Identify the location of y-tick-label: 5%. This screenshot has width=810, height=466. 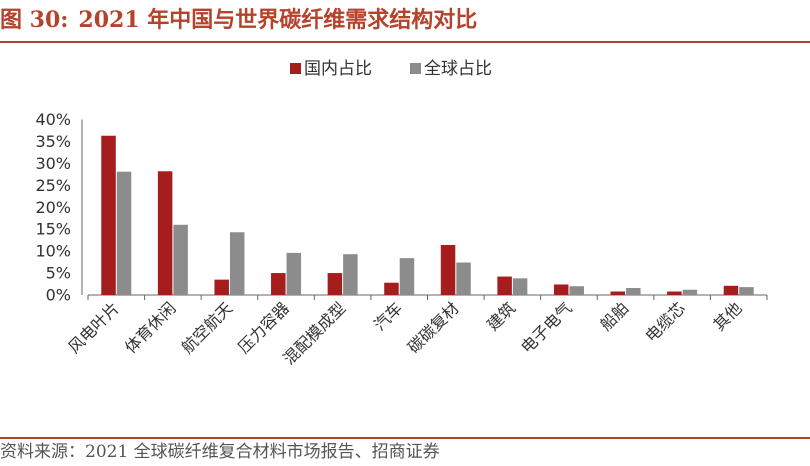
(58, 273).